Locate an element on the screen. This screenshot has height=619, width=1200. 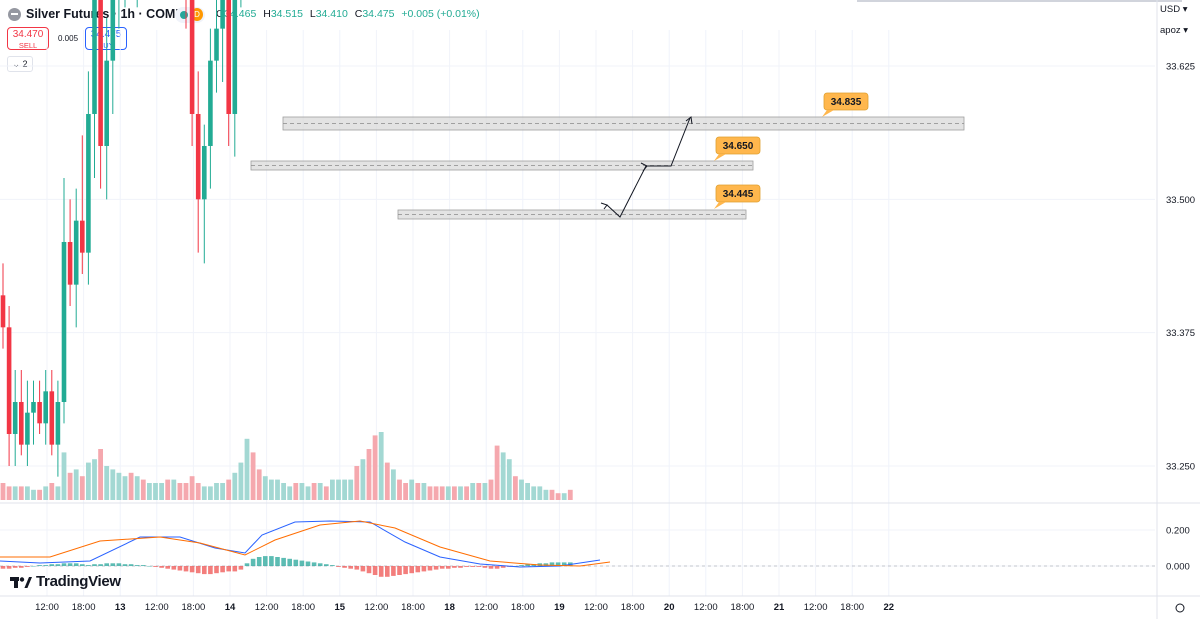
label-pointer is located at coordinates (828, 113).